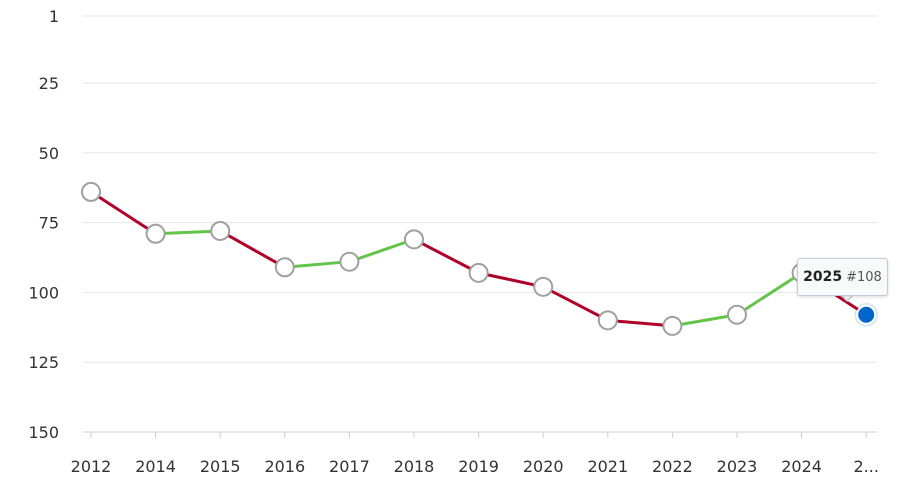 This screenshot has height=489, width=913. I want to click on line-segment-2017-2018, so click(381, 250).